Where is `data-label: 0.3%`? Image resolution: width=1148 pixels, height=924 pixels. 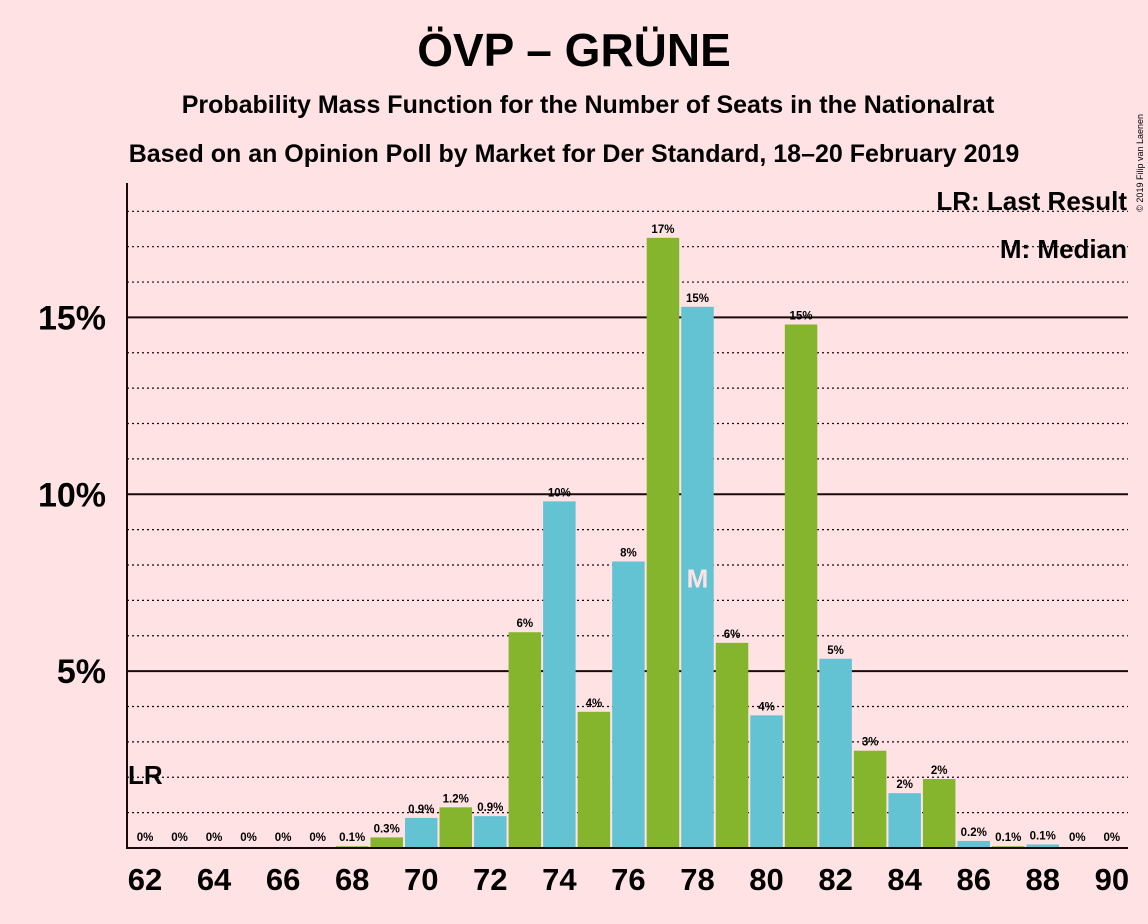 data-label: 0.3% is located at coordinates (387, 829).